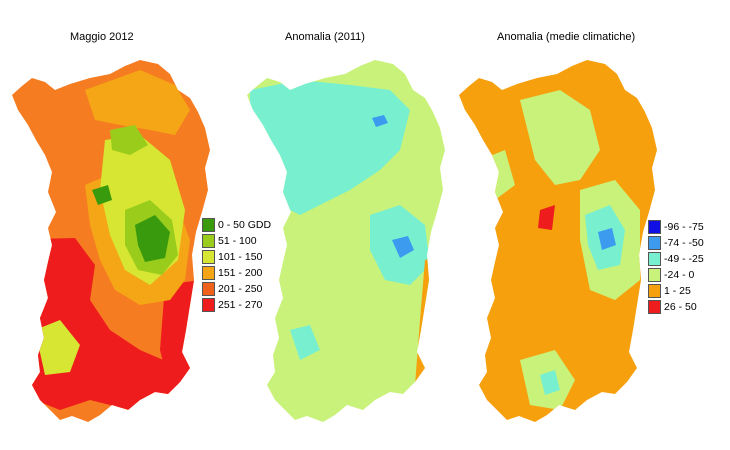 The image size is (730, 450). Describe the element at coordinates (560, 137) in the screenshot. I see `zone-north-mild` at that location.